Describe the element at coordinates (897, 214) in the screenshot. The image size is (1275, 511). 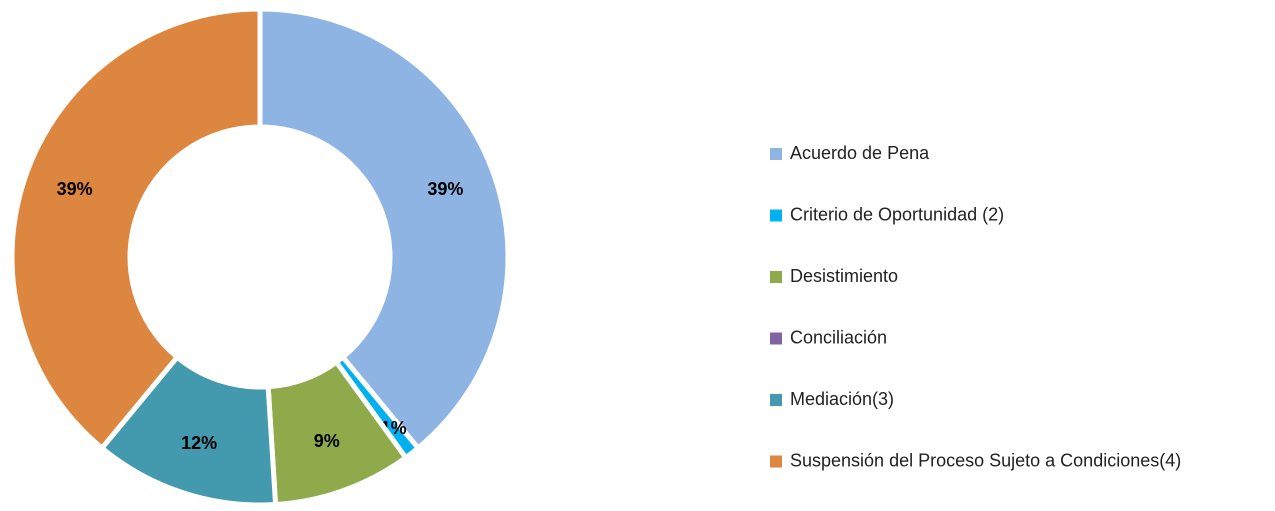
I see `legend-label: Criterio de Oportunidad (2)` at that location.